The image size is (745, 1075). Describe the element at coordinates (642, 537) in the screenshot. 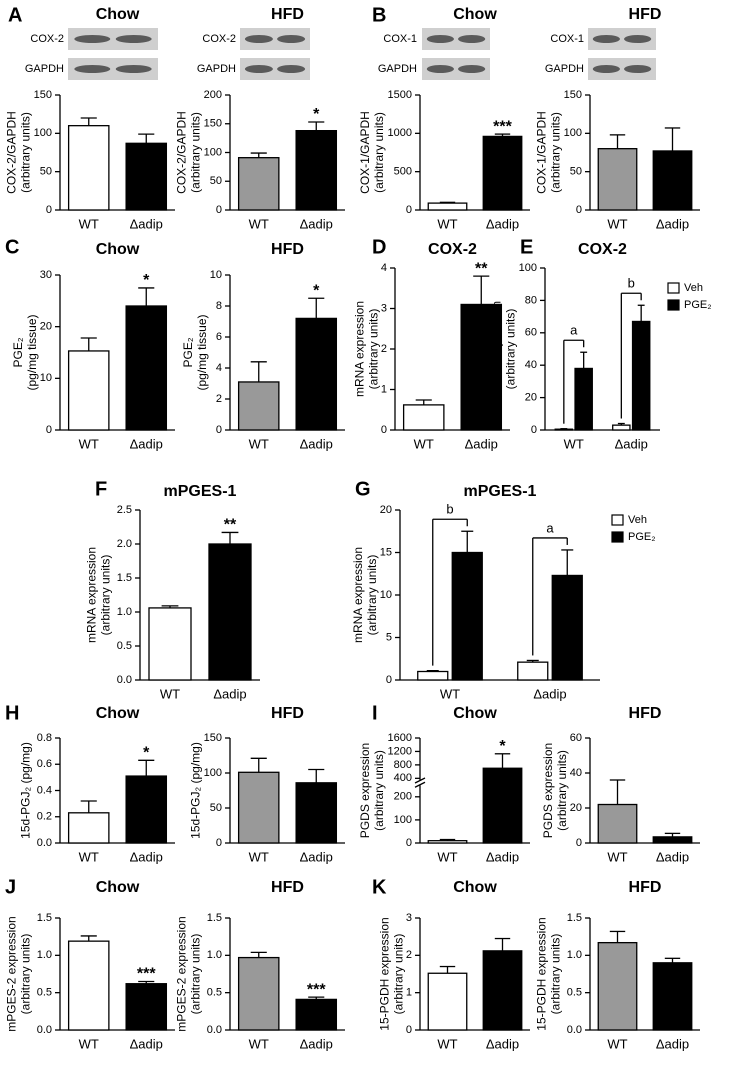

I see `legend-label: PGE₂` at that location.